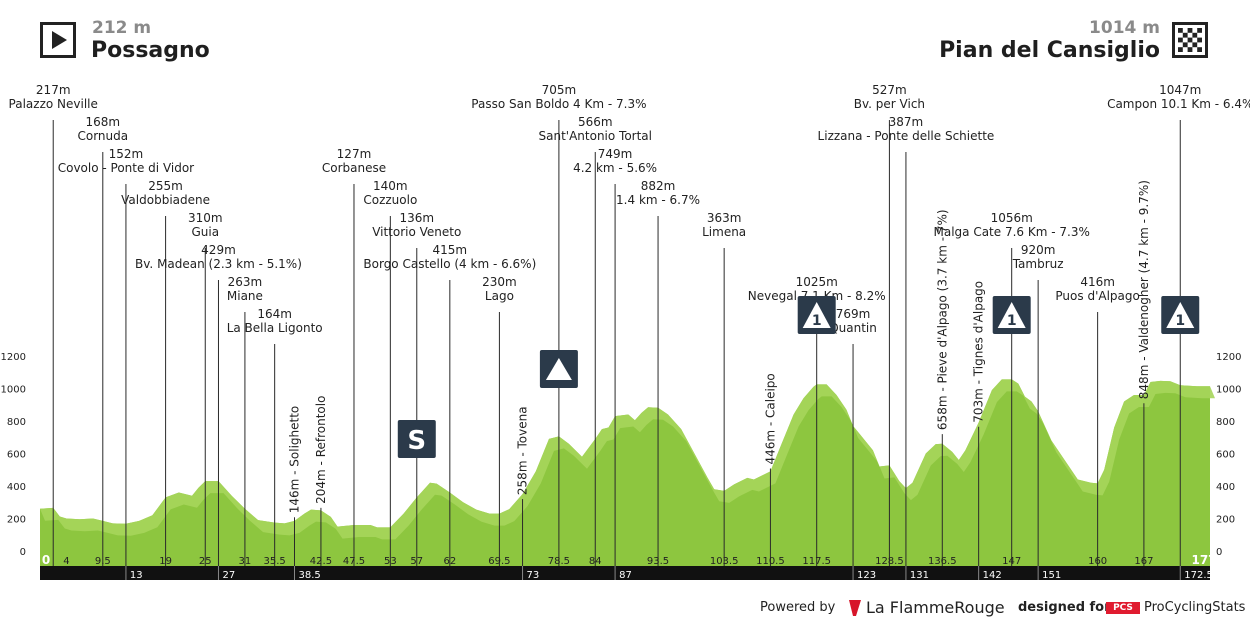 This screenshot has height=625, width=1250. I want to click on km-tick-bottom: 13, so click(136, 575).